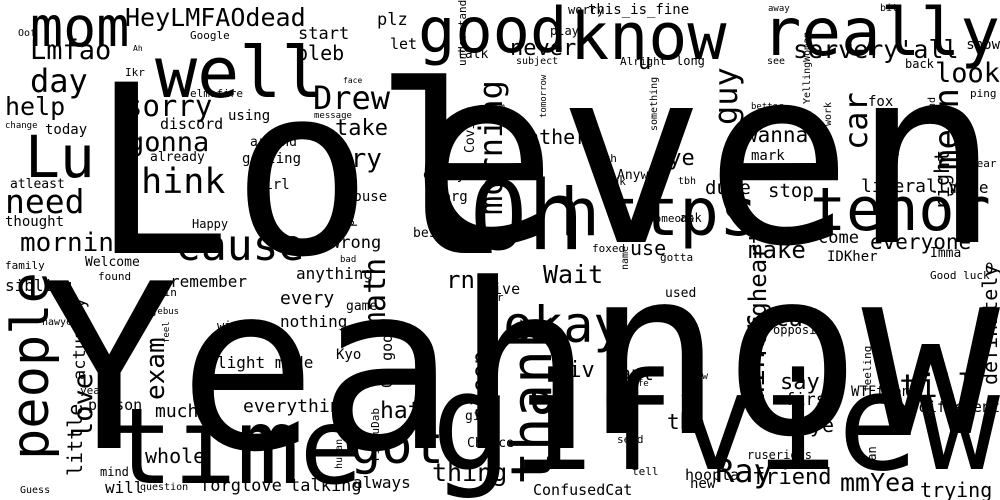 The width and height of the screenshot is (1000, 500). Describe the element at coordinates (80, 339) in the screenshot. I see `word-cloud-word: actually` at that location.